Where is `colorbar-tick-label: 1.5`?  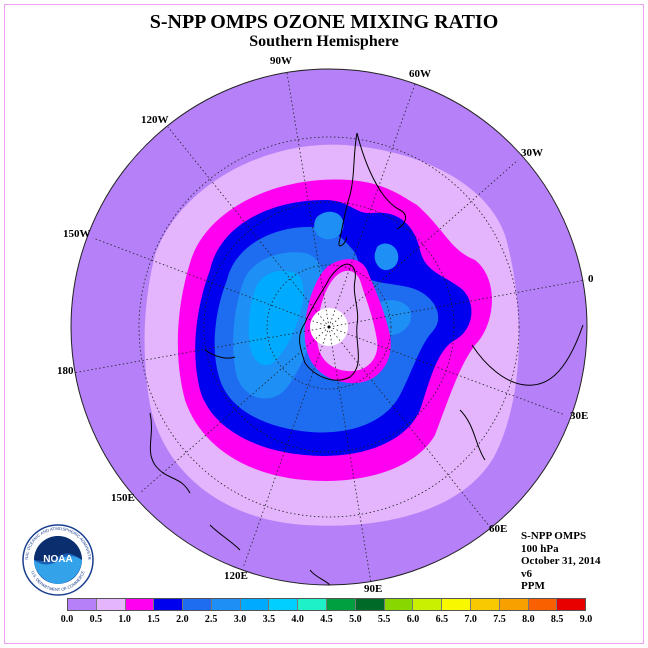 colorbar-tick-label: 1.5 is located at coordinates (153, 619).